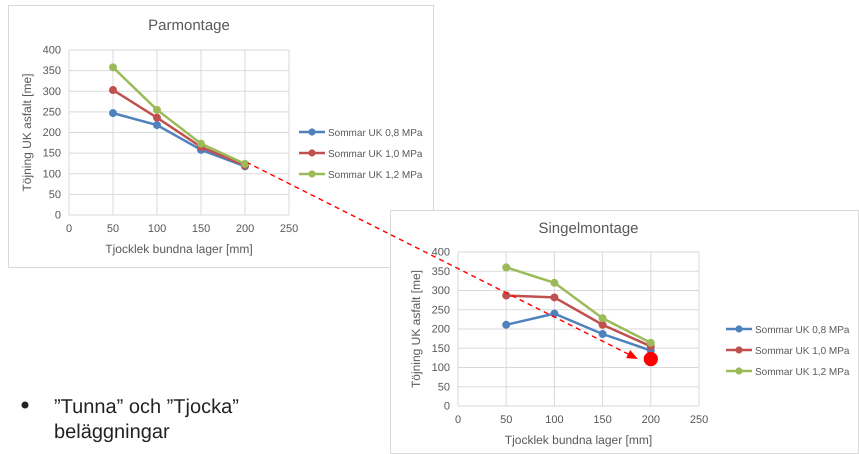 The image size is (859, 454). I want to click on chart-title: Singelmontage, so click(588, 228).